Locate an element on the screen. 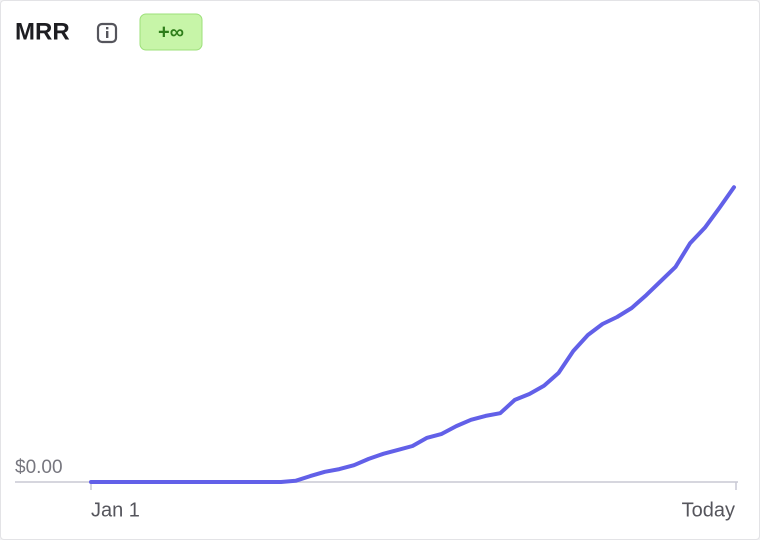 The image size is (760, 540). x-tick-label: Jan 1 is located at coordinates (115, 510).